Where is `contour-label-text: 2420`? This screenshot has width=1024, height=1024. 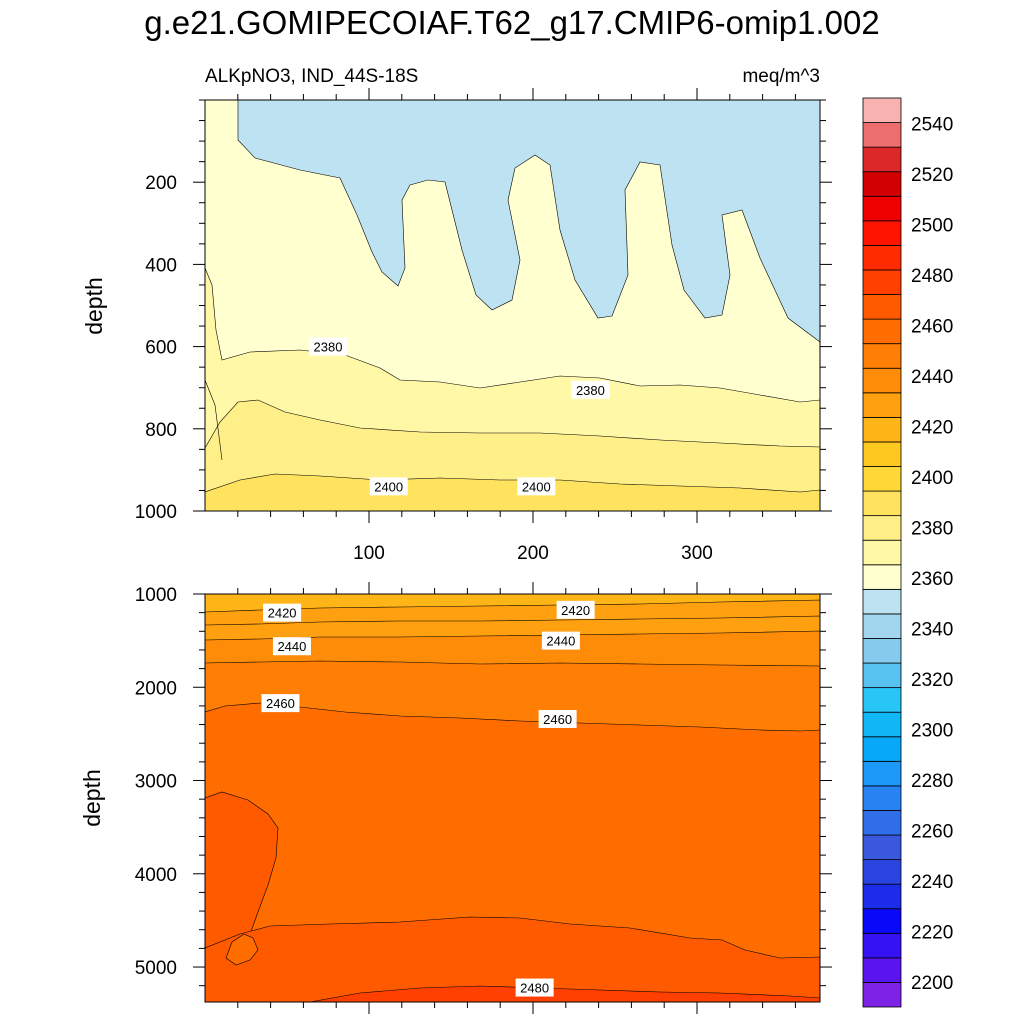
contour-label-text: 2420 is located at coordinates (575, 610).